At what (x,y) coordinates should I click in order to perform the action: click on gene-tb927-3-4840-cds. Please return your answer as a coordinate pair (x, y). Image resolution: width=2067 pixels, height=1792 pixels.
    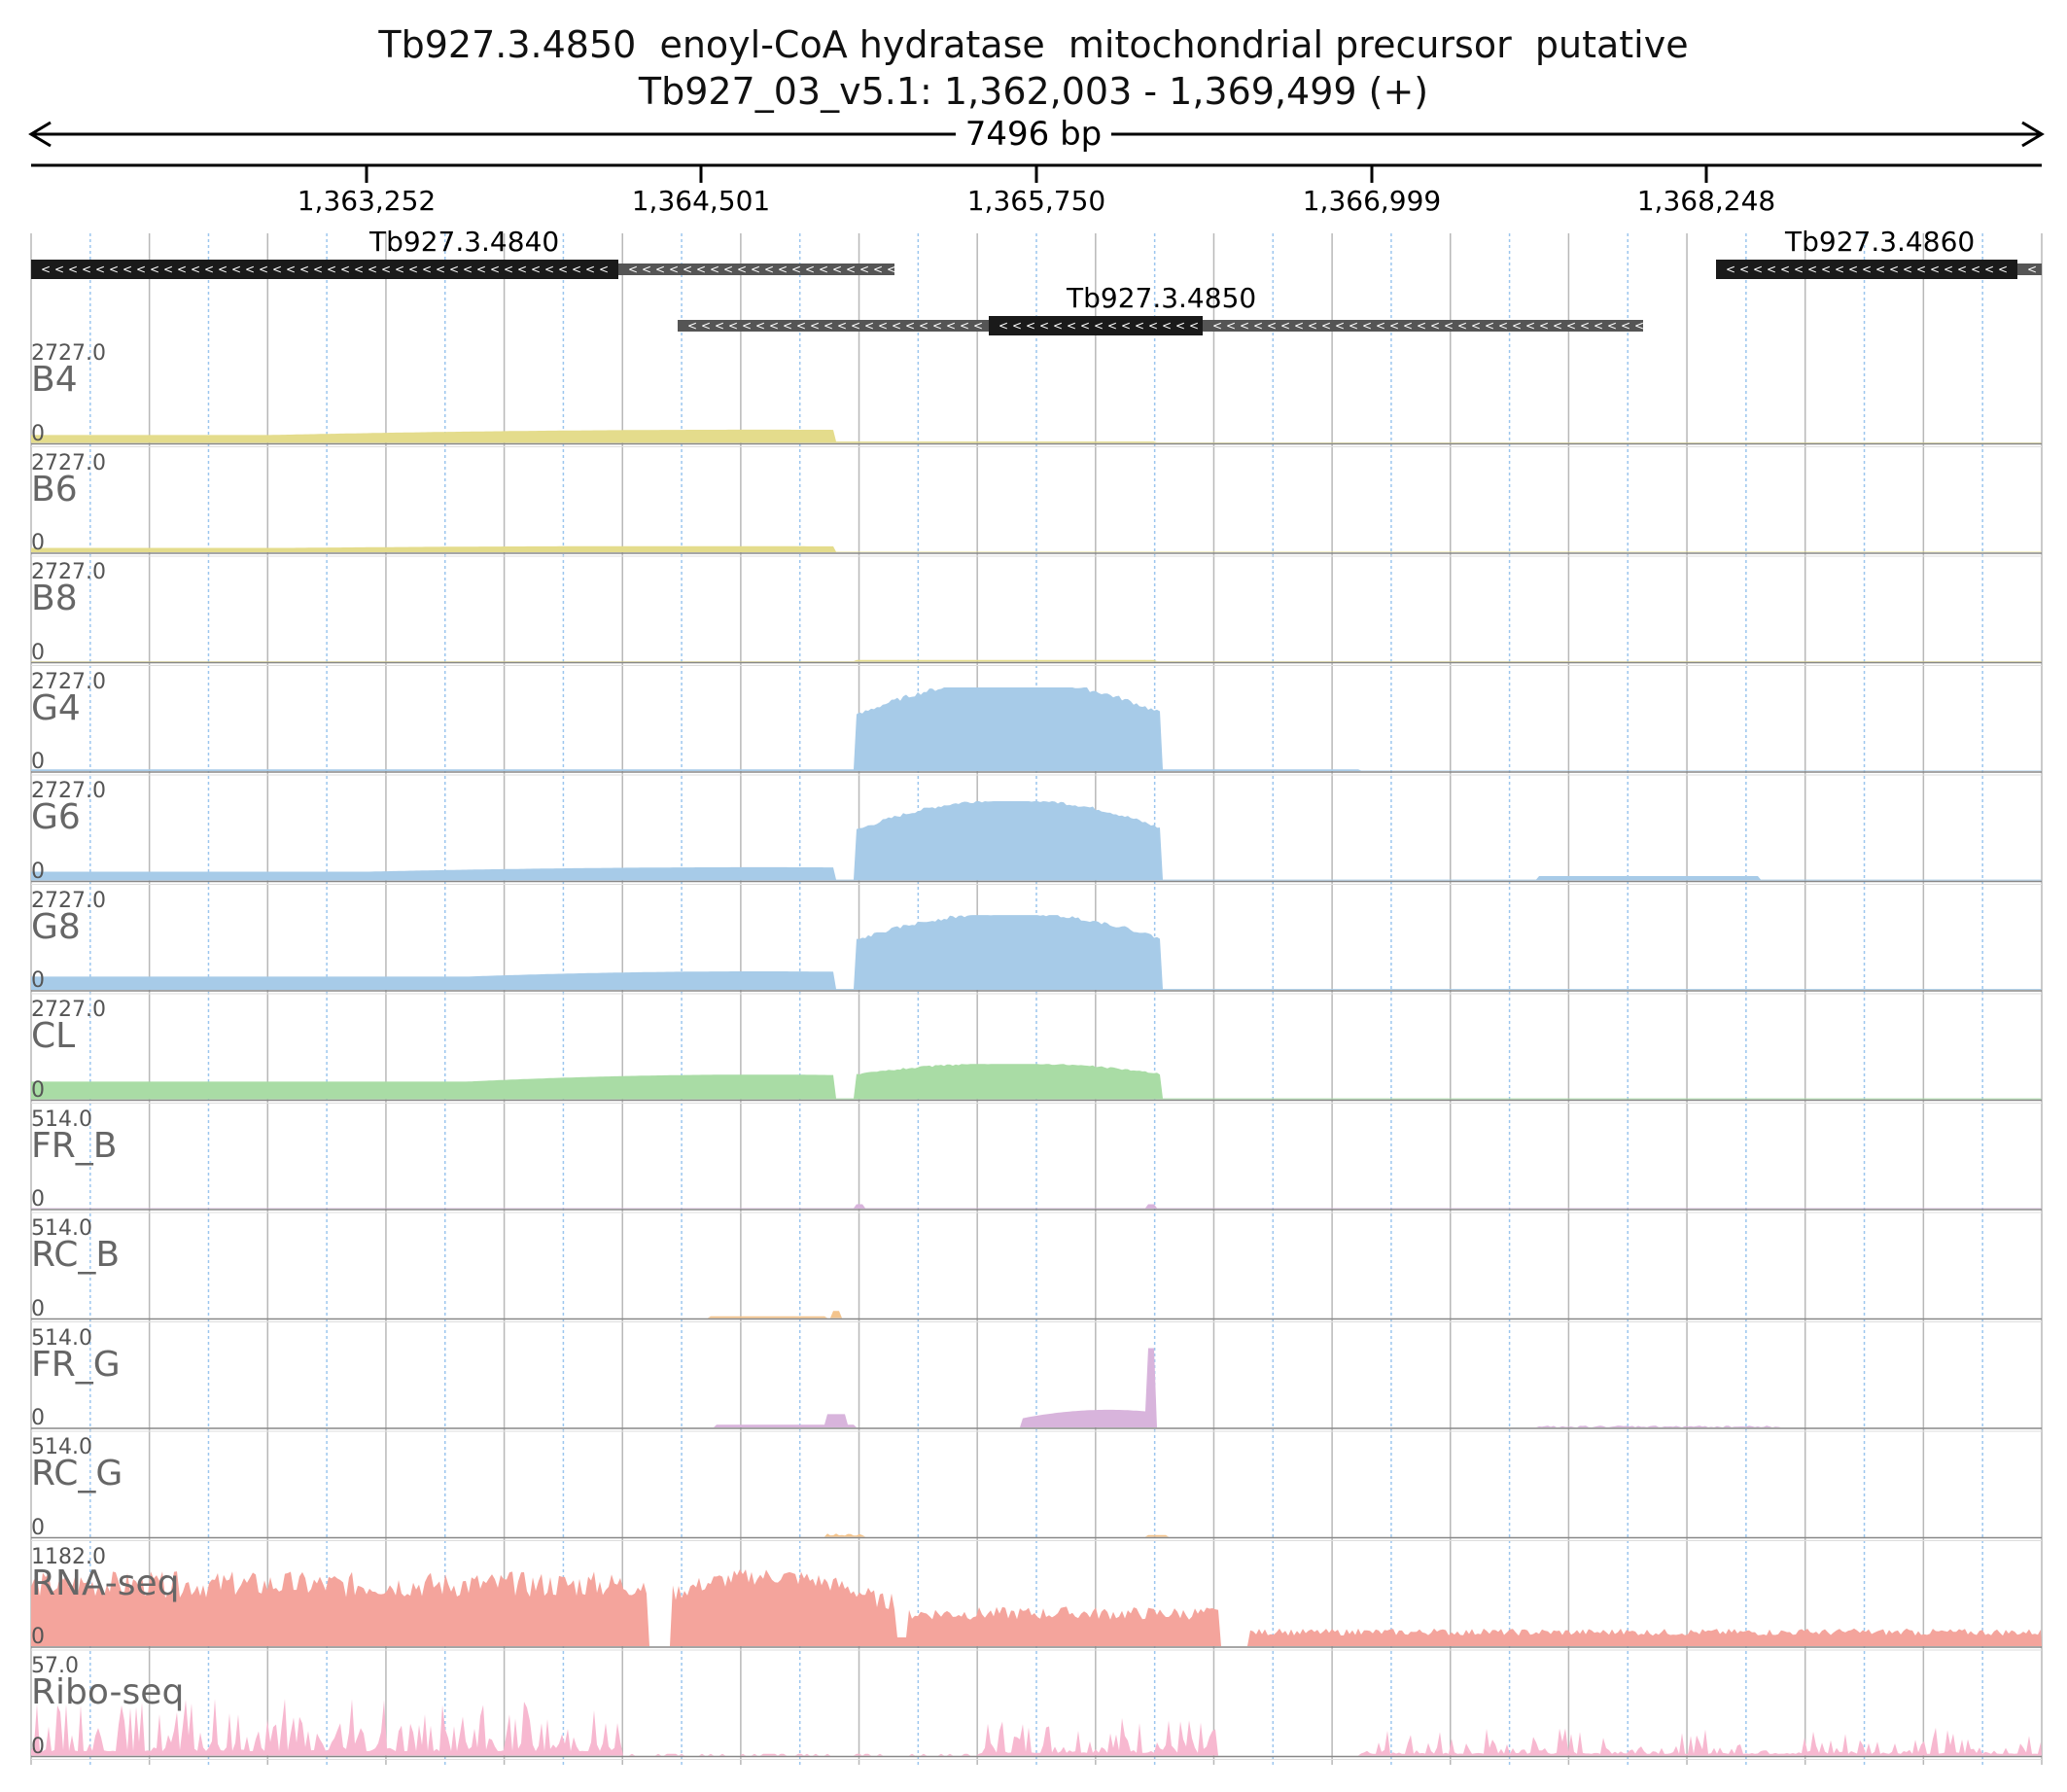
    Looking at the image, I should click on (324, 269).